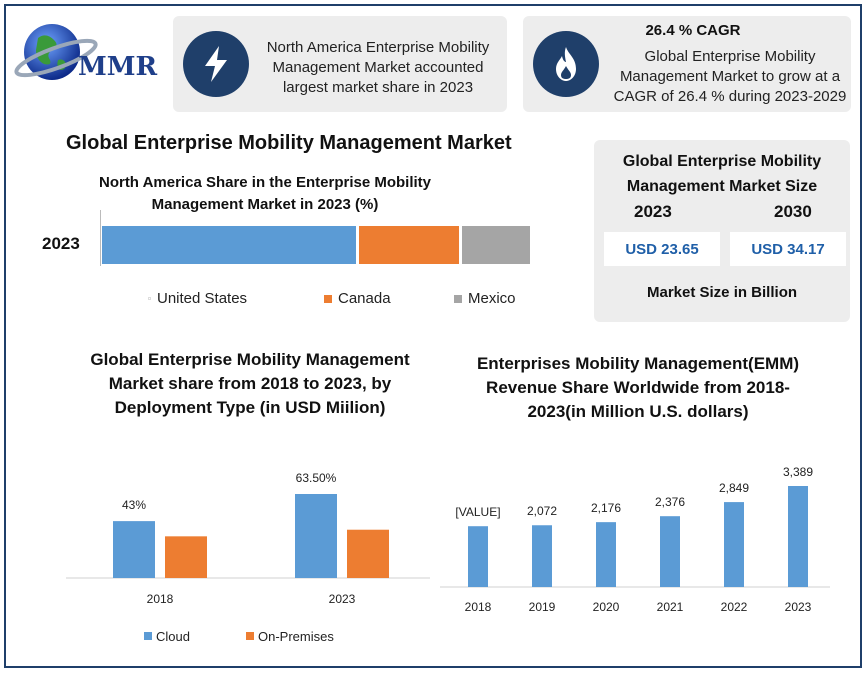 Image resolution: width=867 pixels, height=674 pixels. I want to click on data-label: 63.50%, so click(316, 478).